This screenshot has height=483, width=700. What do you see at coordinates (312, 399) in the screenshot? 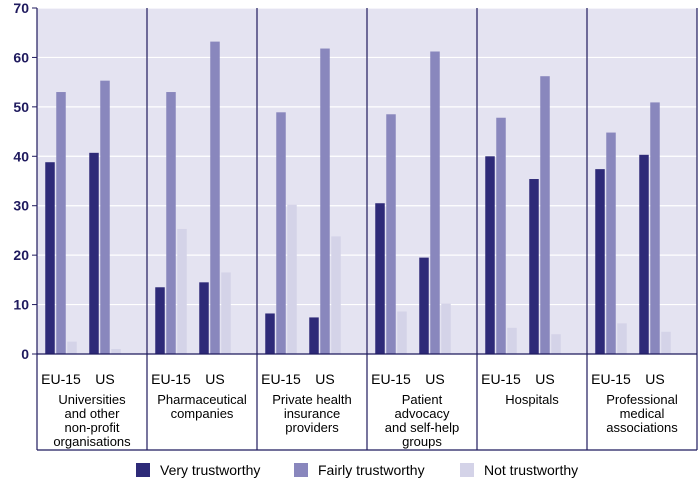
I see `group-label: Private health` at bounding box center [312, 399].